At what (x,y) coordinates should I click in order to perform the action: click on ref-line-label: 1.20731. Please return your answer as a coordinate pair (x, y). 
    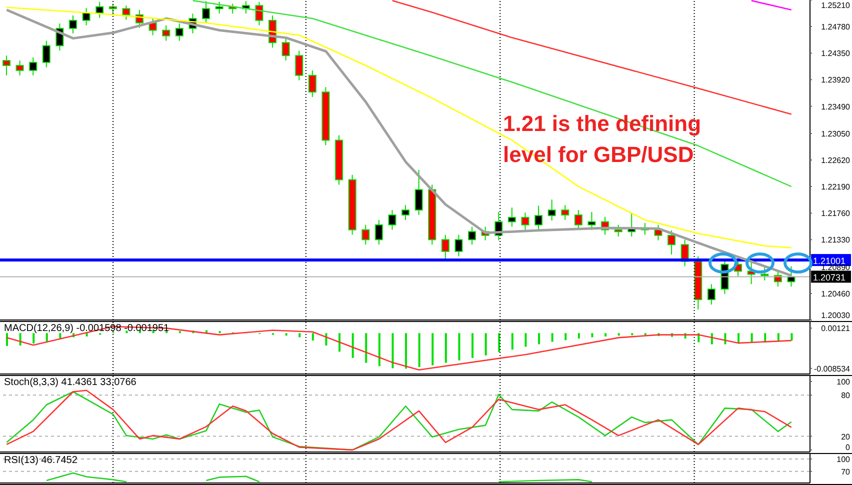
    Looking at the image, I should click on (829, 277).